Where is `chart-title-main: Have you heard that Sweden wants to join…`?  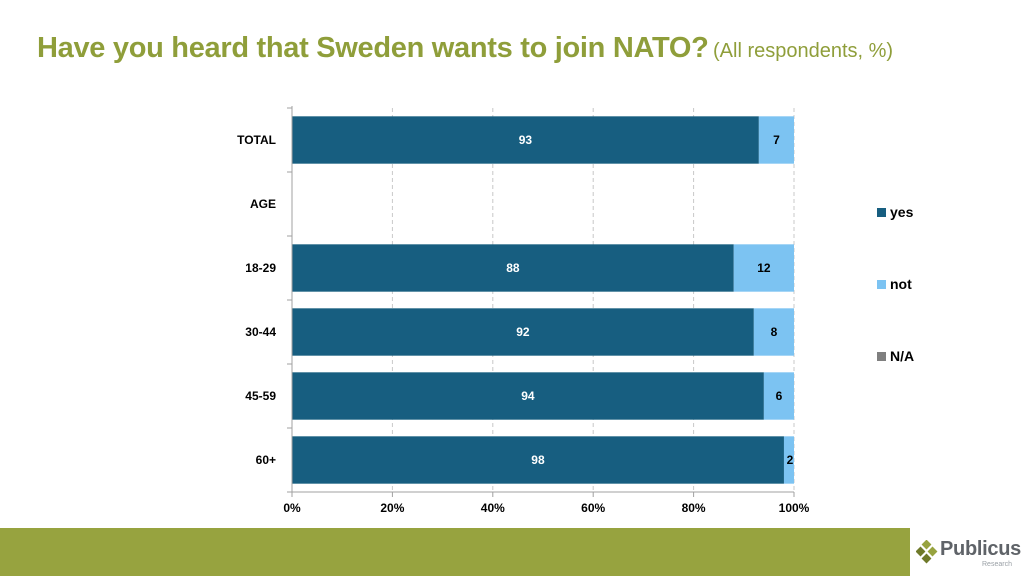 chart-title-main: Have you heard that Sweden wants to join… is located at coordinates (373, 48).